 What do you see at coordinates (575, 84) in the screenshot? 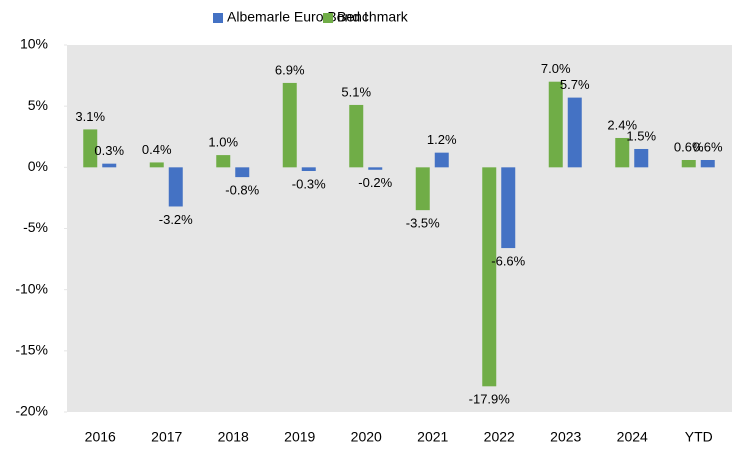
I see `data-label: 5.7%` at bounding box center [575, 84].